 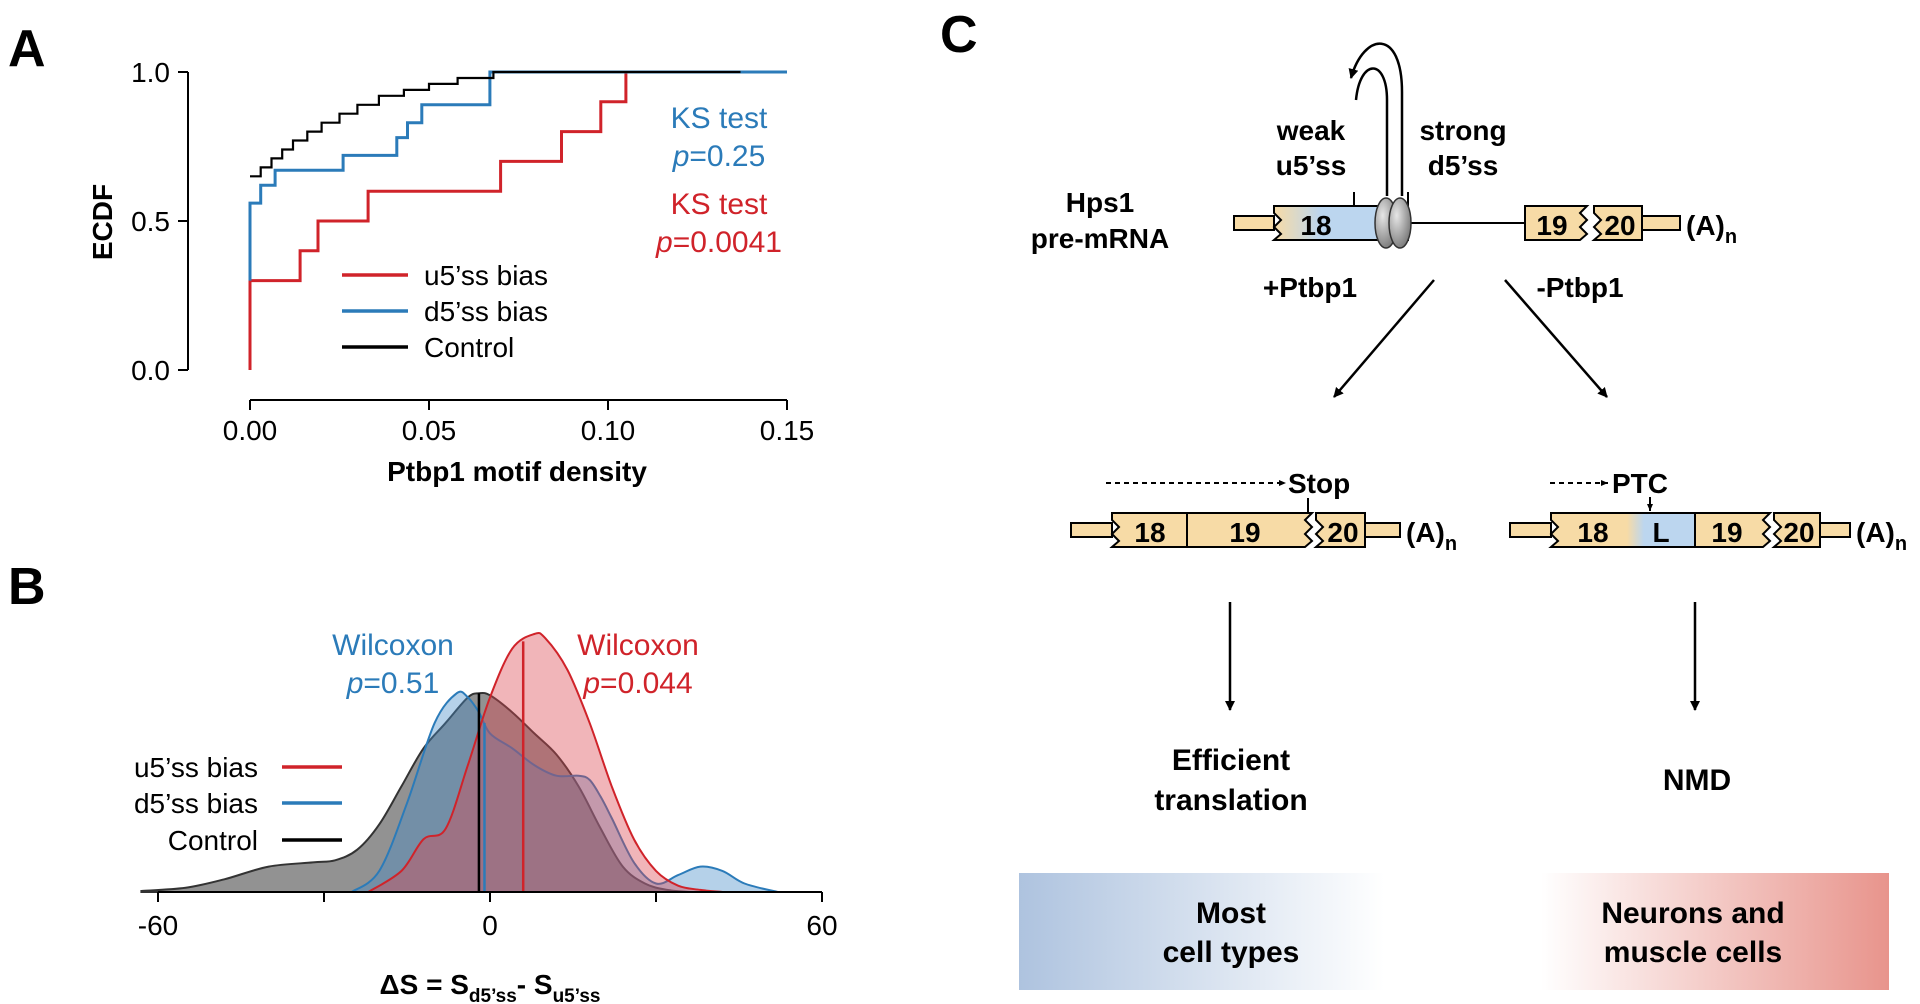 I want to click on wilcoxon-red-label: Wilcoxon, so click(x=638, y=645).